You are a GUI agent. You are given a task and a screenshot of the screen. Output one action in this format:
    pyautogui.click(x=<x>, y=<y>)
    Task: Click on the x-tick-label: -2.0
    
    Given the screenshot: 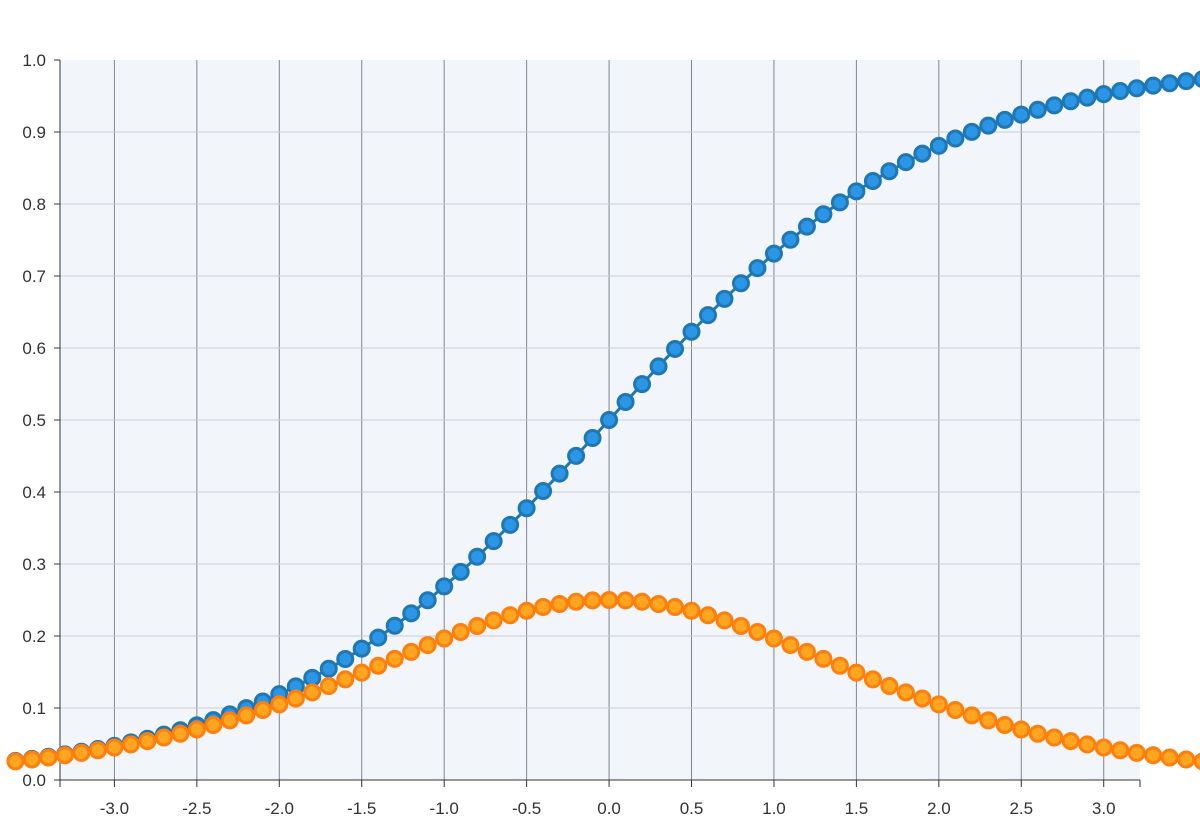 What is the action you would take?
    pyautogui.click(x=279, y=808)
    